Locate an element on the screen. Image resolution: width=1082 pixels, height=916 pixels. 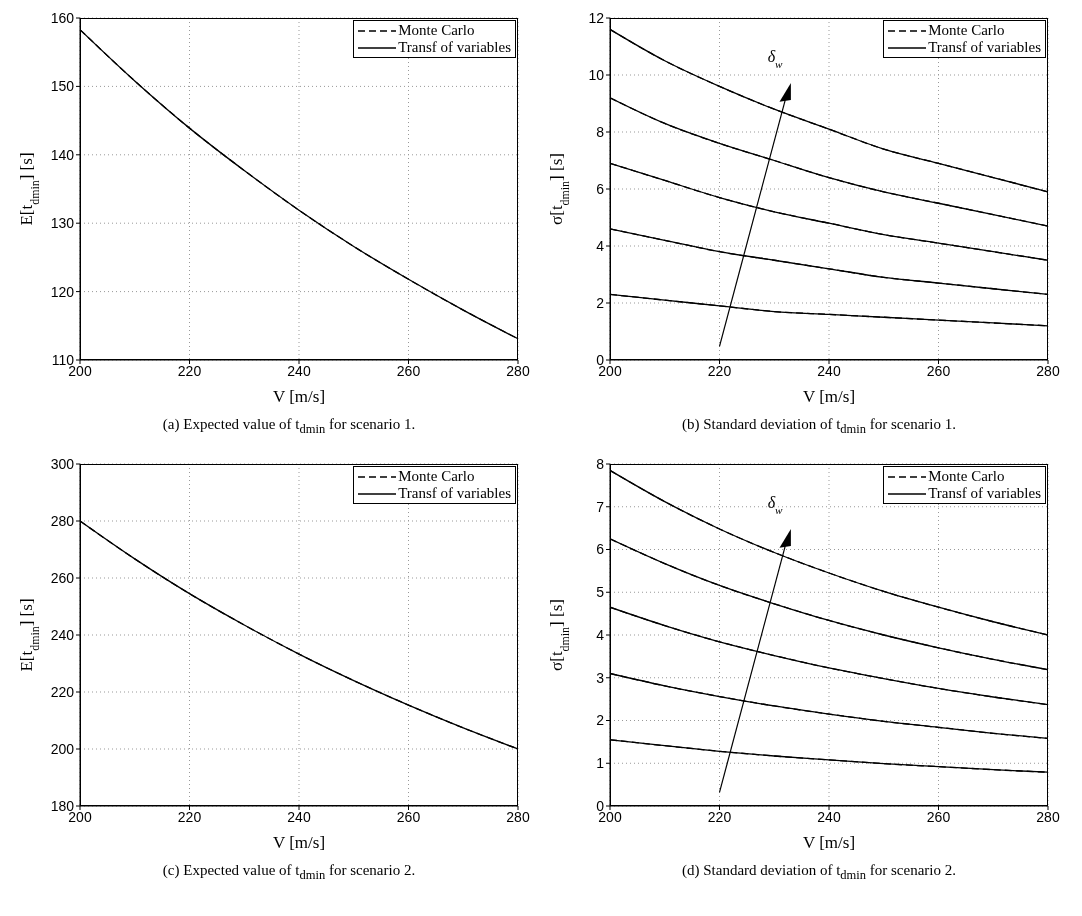
y-tick-label: 300 is located at coordinates (62, 463).